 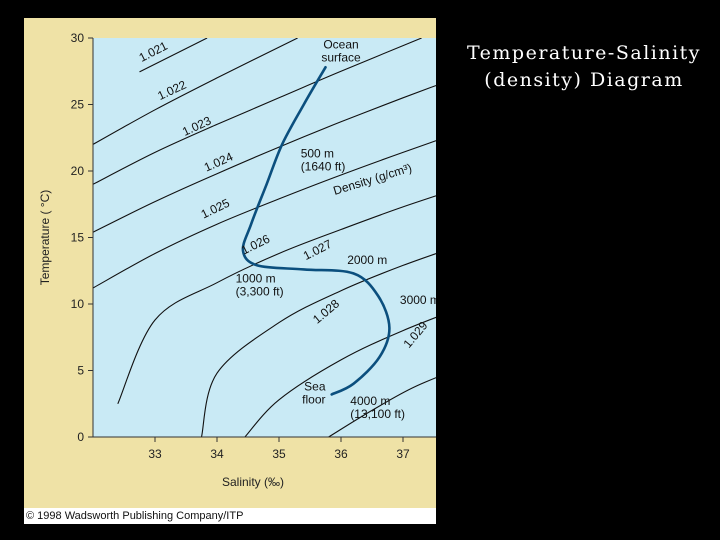 I want to click on annotation-m4000: 4000 m (13,100 ft), so click(x=377, y=407).